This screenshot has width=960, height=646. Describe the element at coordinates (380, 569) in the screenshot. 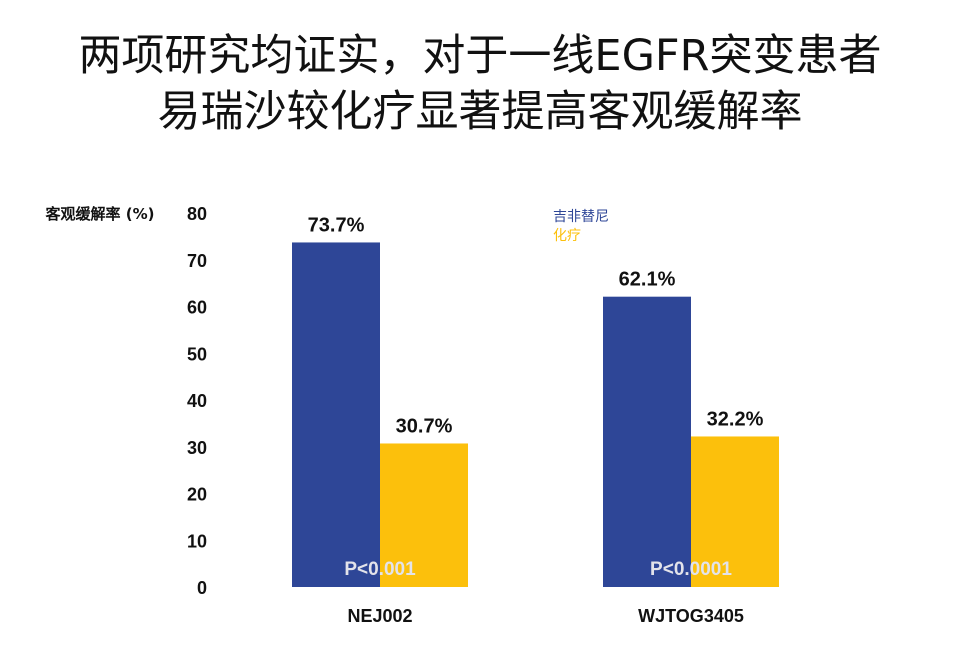

I see `p-value-label: P<0.001` at that location.